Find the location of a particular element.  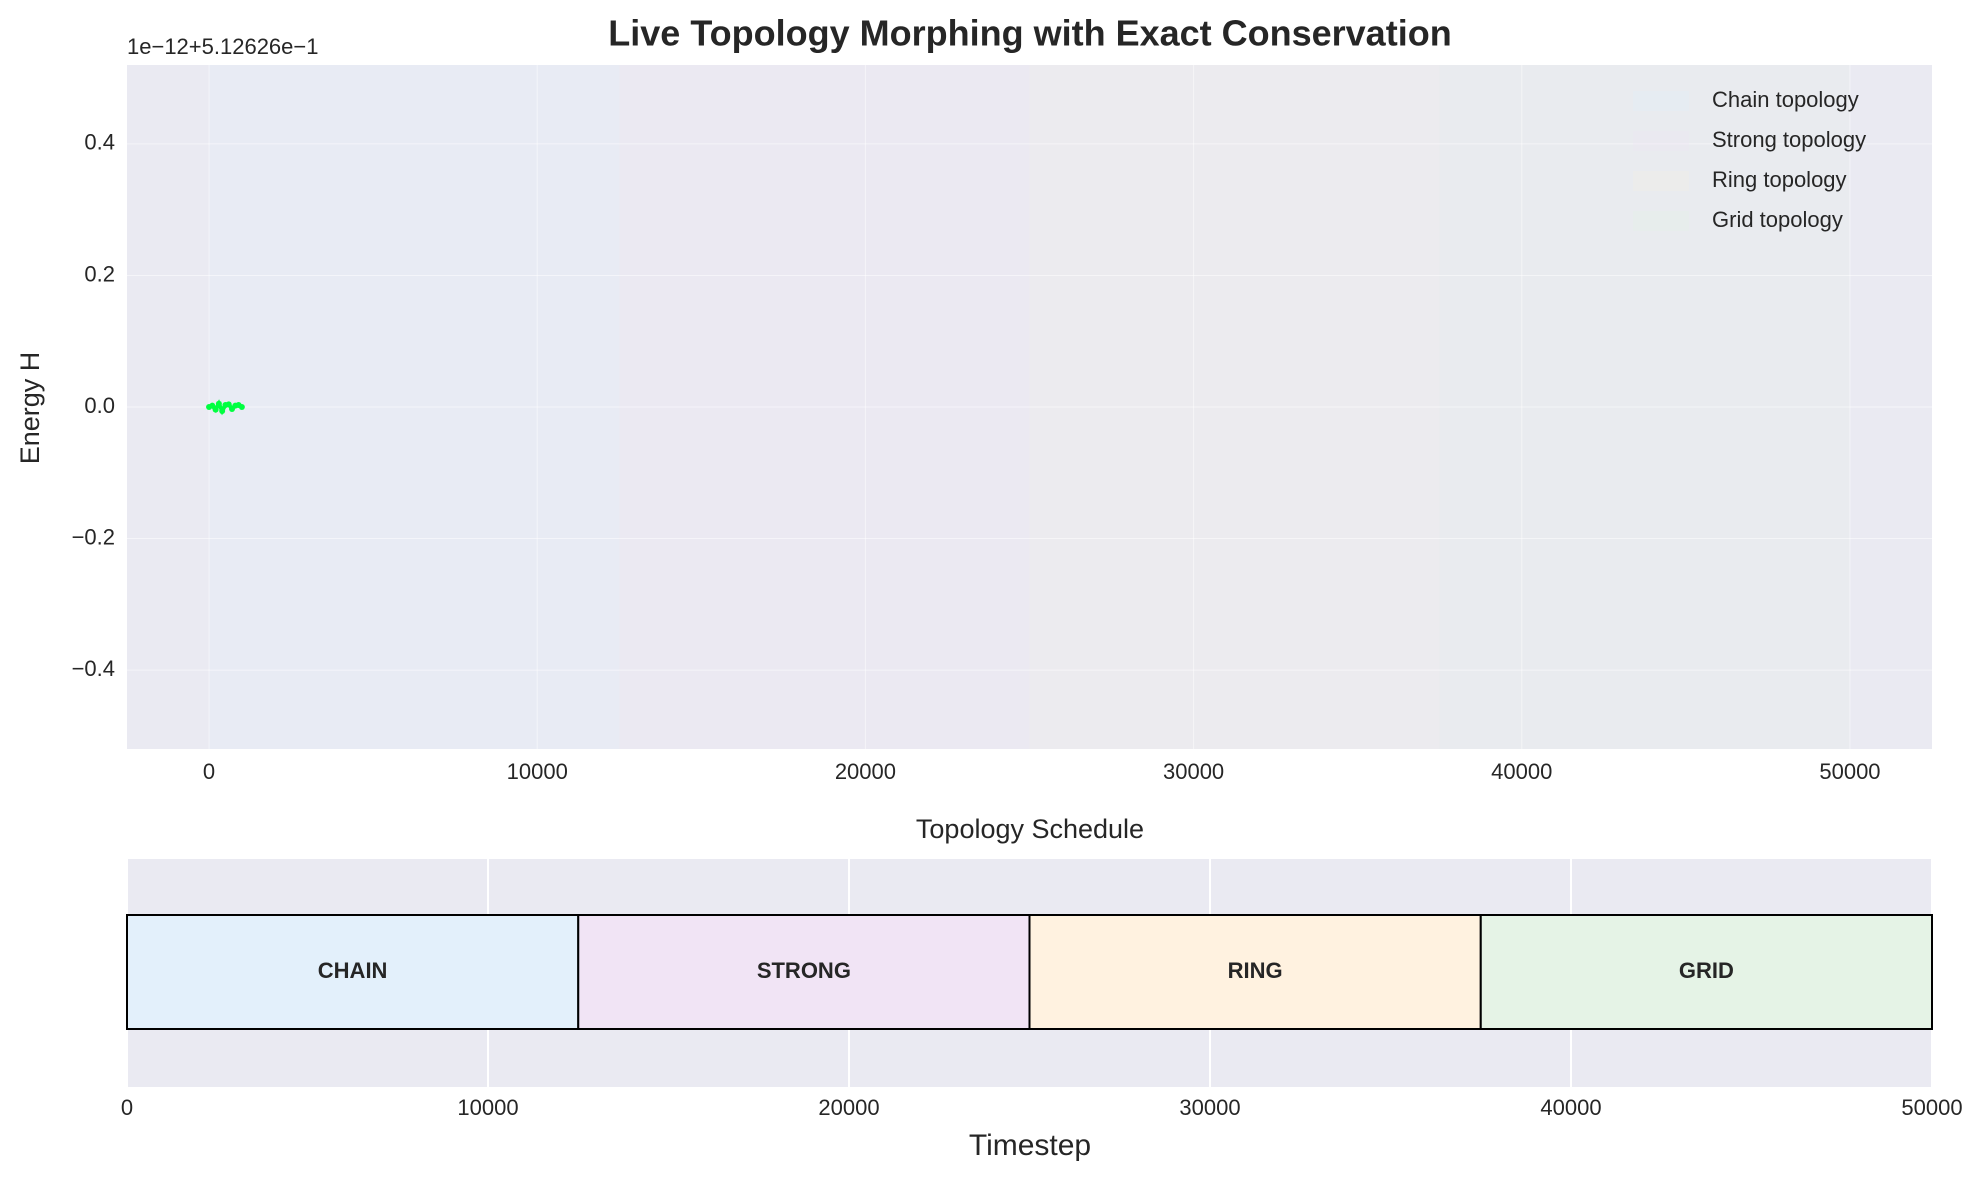

subplot-title: Topology Schedule is located at coordinates (1030, 829).